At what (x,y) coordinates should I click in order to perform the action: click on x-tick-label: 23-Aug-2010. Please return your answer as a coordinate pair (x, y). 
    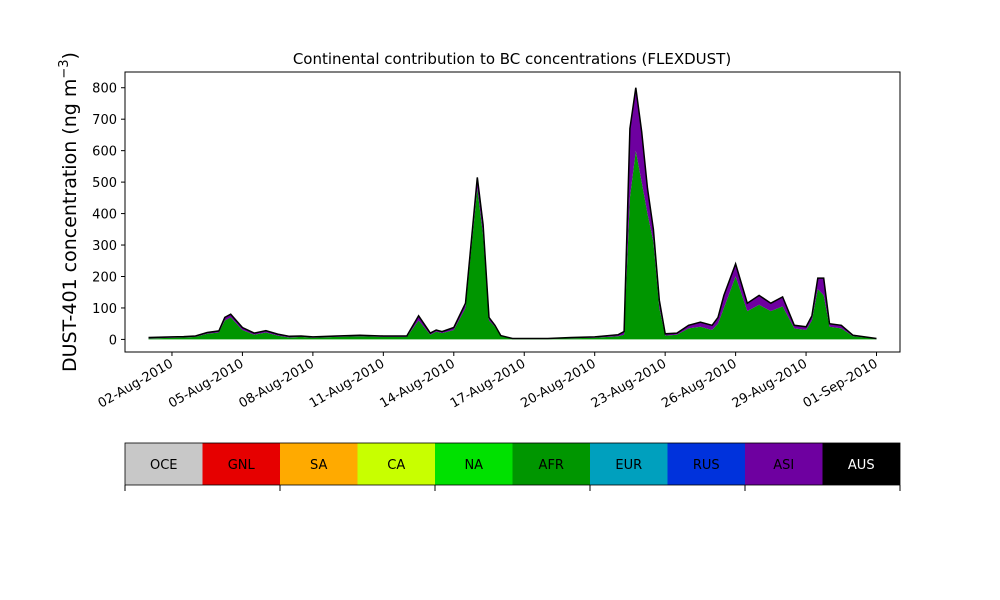
    Looking at the image, I should click on (629, 383).